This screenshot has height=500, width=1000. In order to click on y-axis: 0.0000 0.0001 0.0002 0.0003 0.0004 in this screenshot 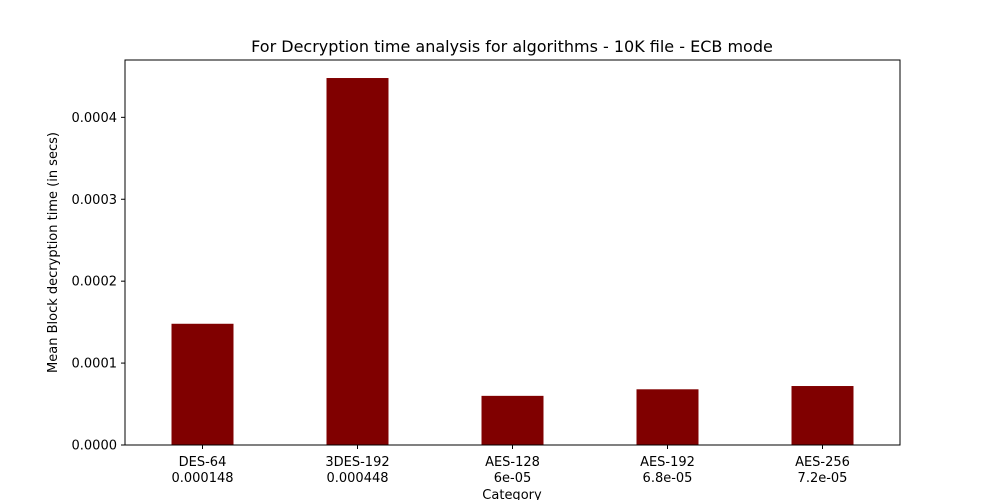, I will do `click(98, 282)`.